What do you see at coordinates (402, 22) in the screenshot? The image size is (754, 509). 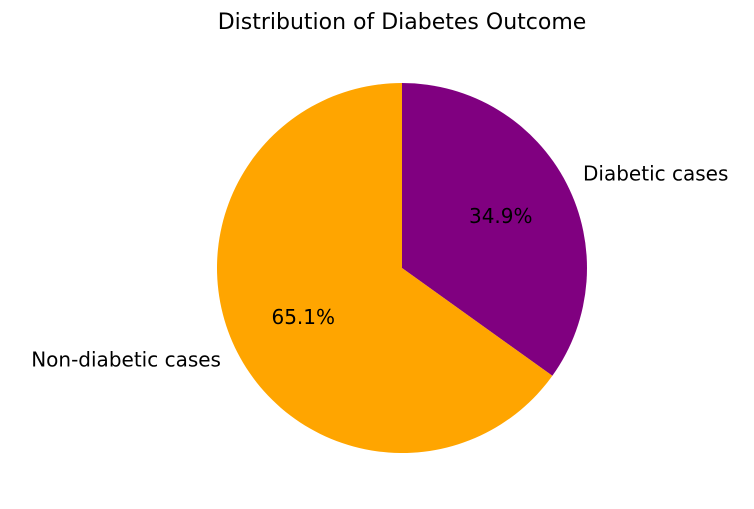 I see `chart-title: Distribution of Diabetes Outcome` at bounding box center [402, 22].